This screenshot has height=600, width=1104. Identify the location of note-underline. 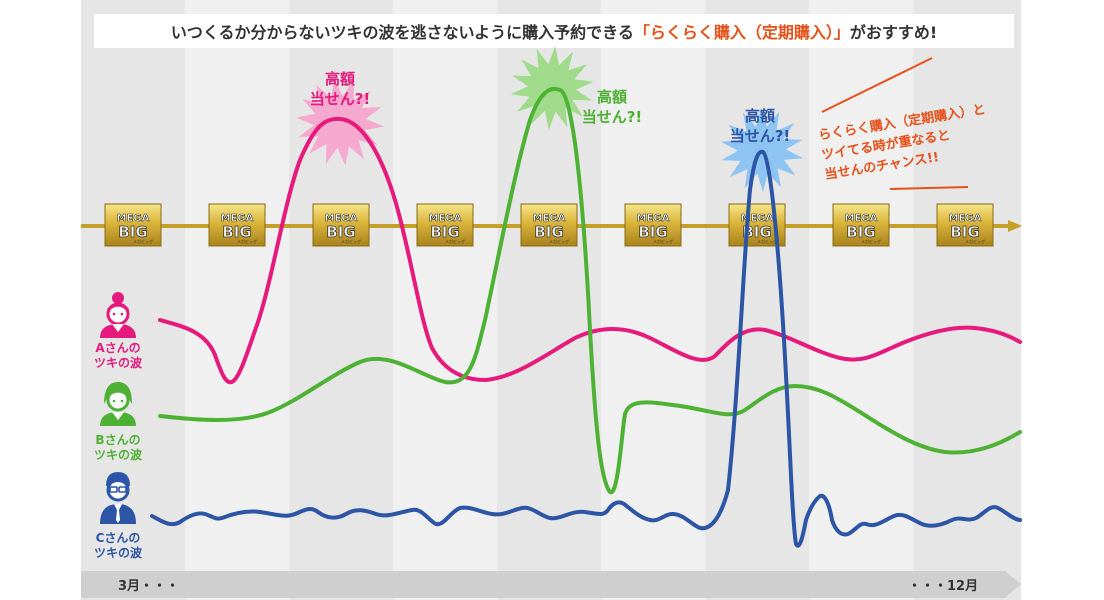
(929, 188).